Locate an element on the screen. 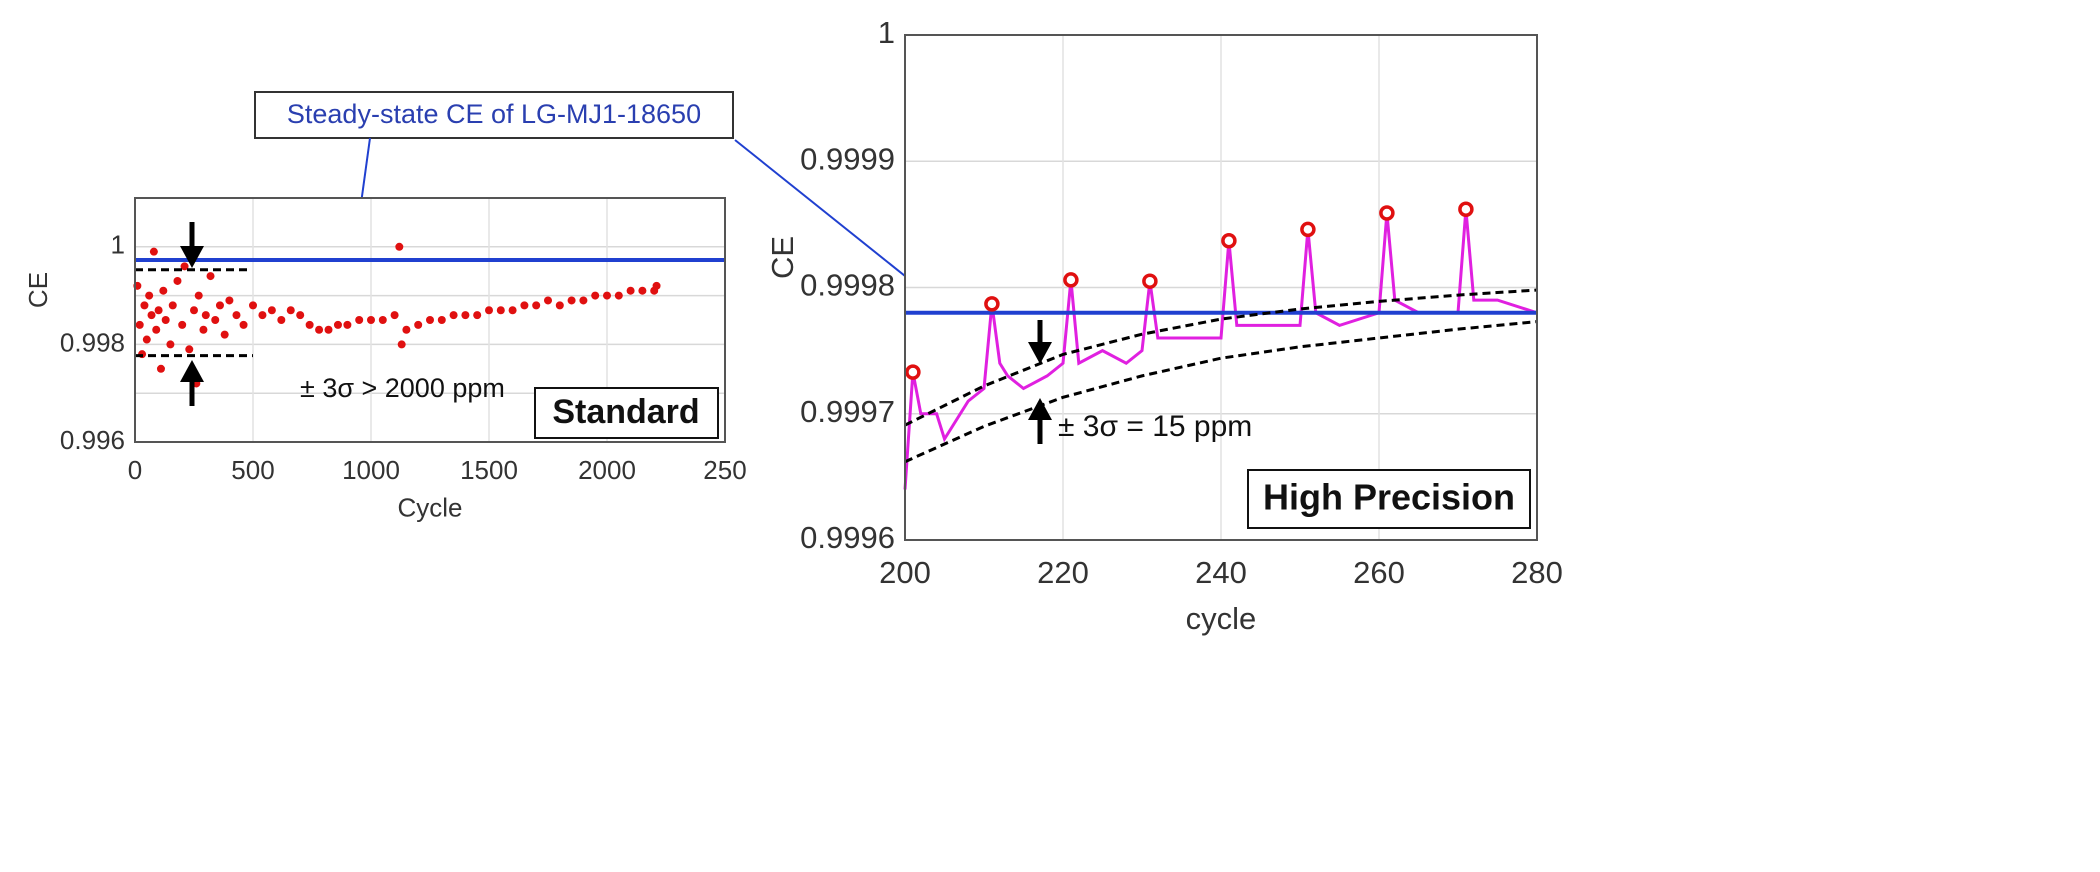 The width and height of the screenshot is (2100, 872). annotation: ± 3σ > 2000 ppm is located at coordinates (402, 388).